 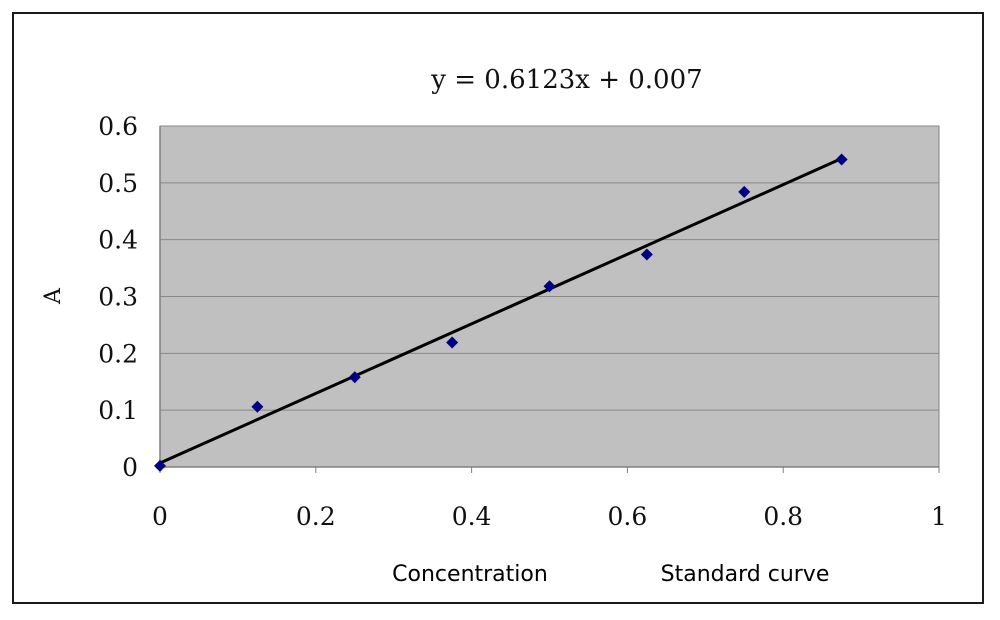 I want to click on y-axis-label: A, so click(x=53, y=296).